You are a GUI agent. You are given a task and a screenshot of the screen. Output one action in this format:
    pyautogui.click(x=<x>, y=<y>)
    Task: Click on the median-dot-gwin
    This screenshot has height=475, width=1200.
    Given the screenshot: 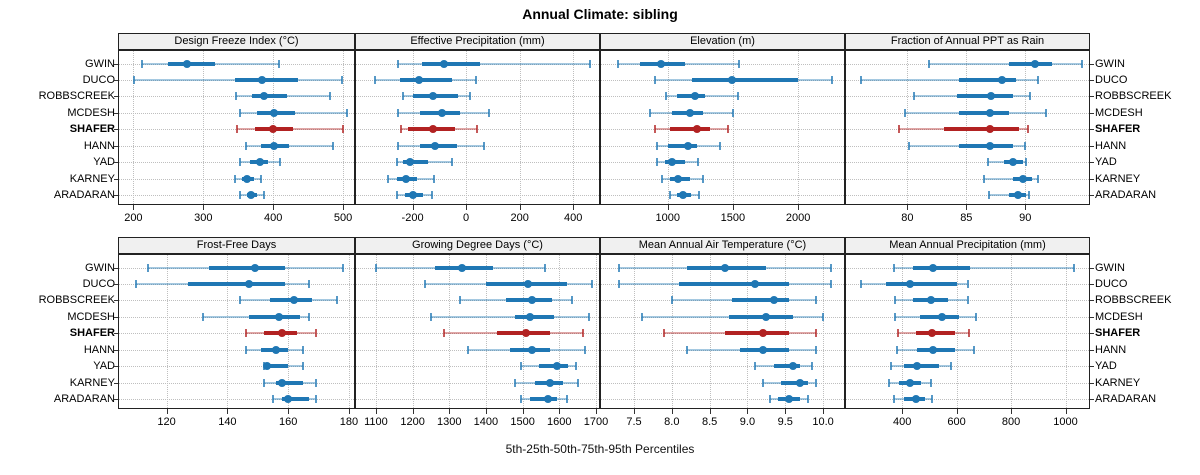 What is the action you would take?
    pyautogui.click(x=462, y=267)
    